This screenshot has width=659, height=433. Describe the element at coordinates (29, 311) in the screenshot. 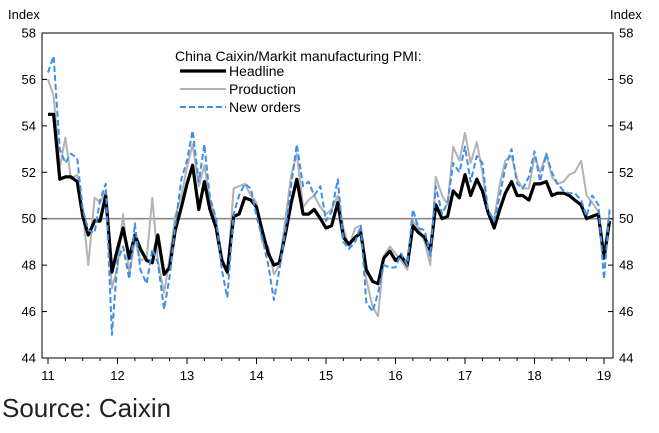

I see `y-tick-label-left: 46` at that location.